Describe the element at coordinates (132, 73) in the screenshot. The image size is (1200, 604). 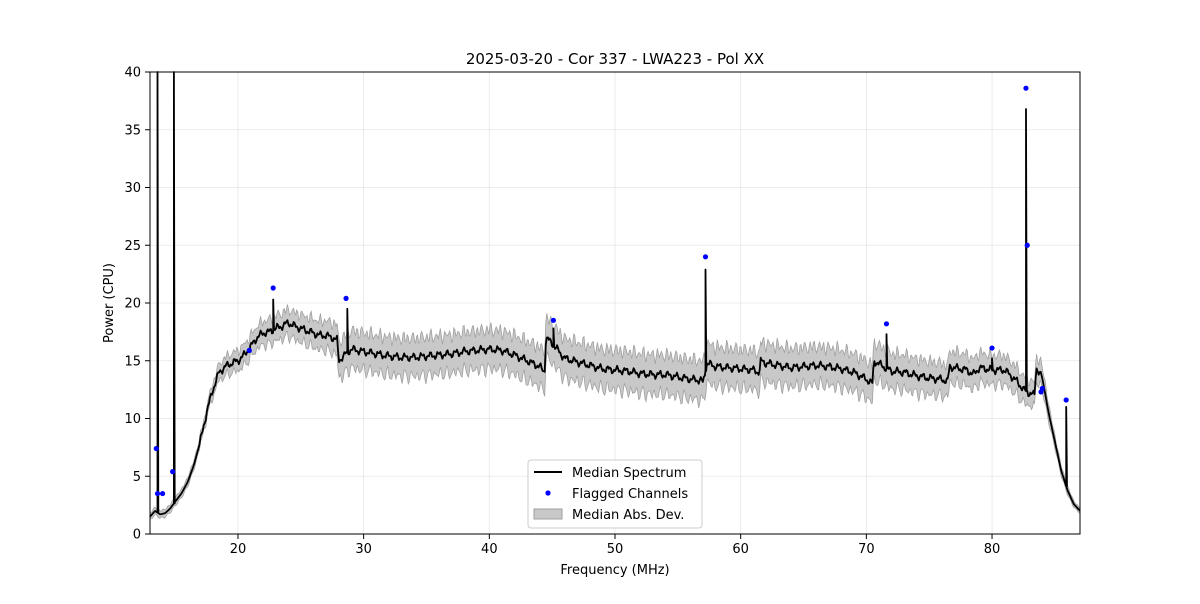
I see `y-tick-label: 40` at that location.